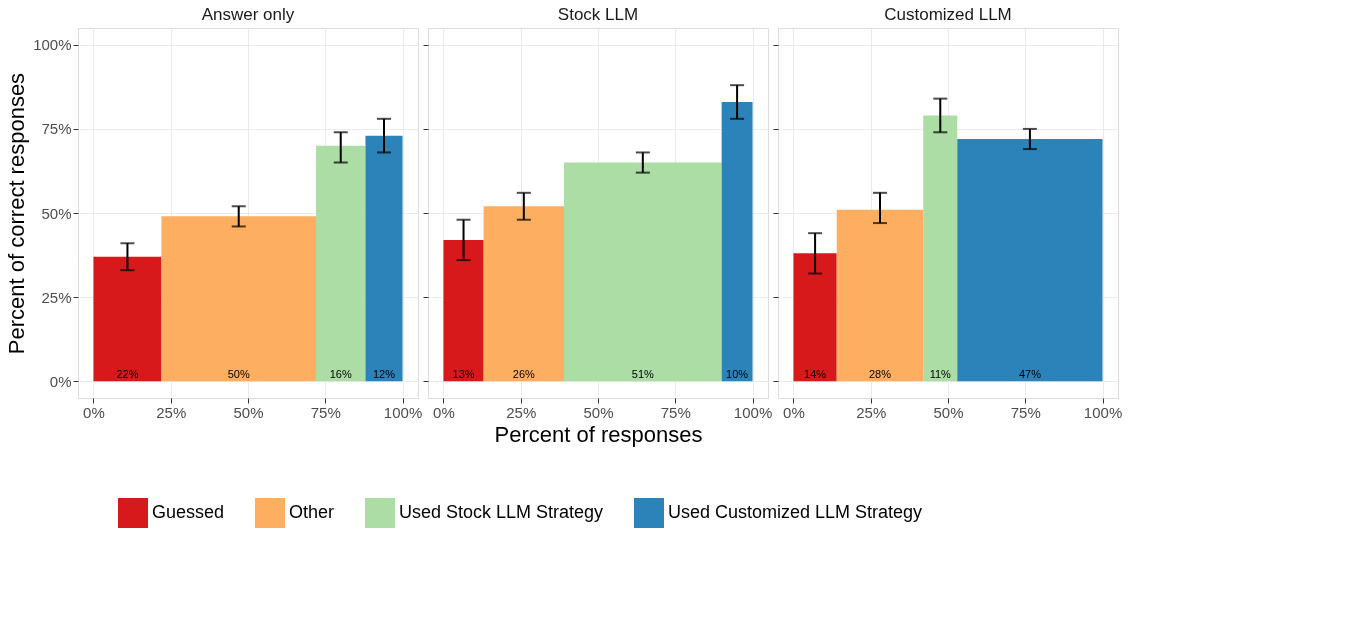 The width and height of the screenshot is (1354, 632). Describe the element at coordinates (737, 374) in the screenshot. I see `annotation: 10%` at that location.